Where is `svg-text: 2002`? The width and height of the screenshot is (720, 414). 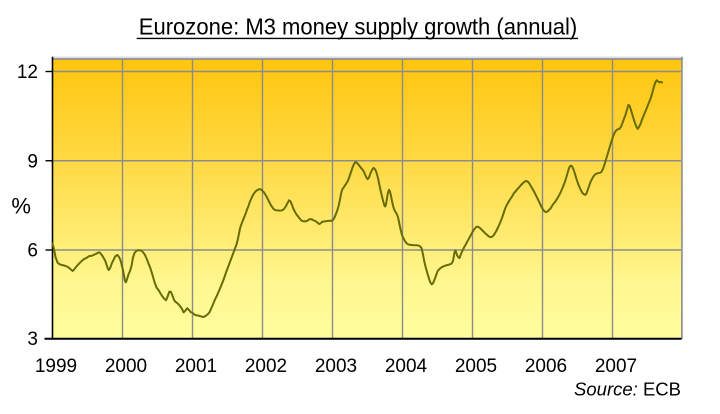
svg-text: 2002 is located at coordinates (266, 366).